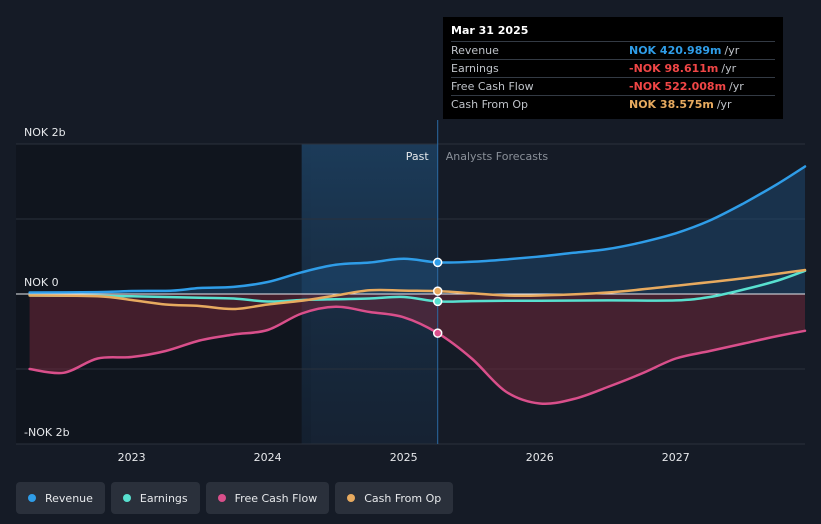 The image size is (821, 524). I want to click on legend-item-earnings: Earnings, so click(155, 498).